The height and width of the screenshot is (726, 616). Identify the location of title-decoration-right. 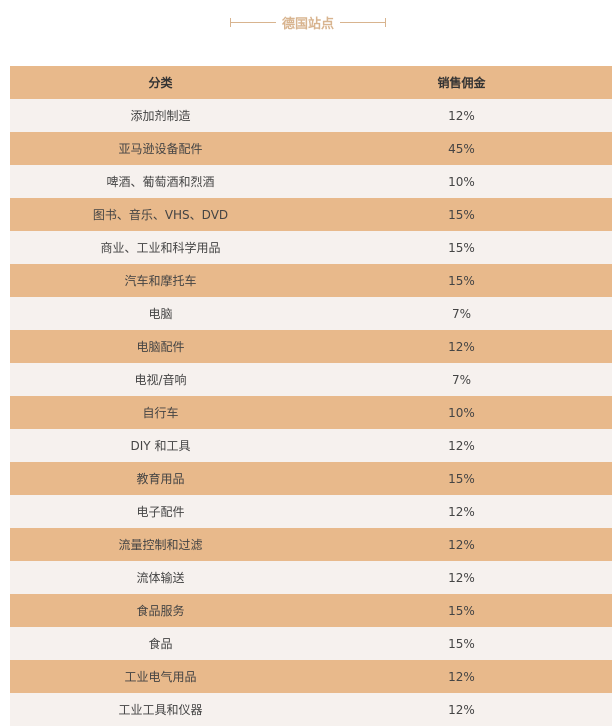
(363, 22).